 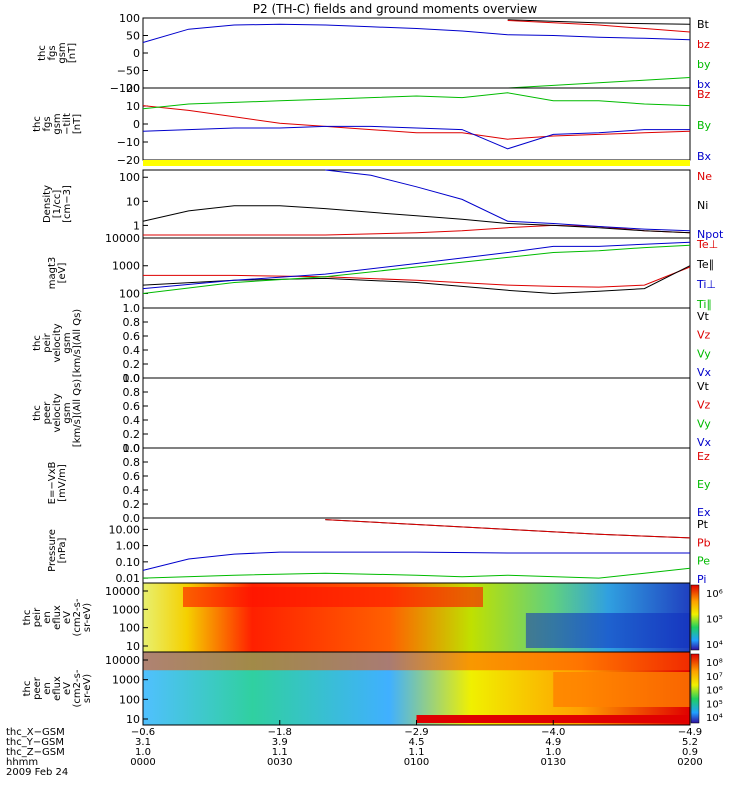 What do you see at coordinates (132, 378) in the screenshot?
I see `y-tick-label: 1.0` at bounding box center [132, 378].